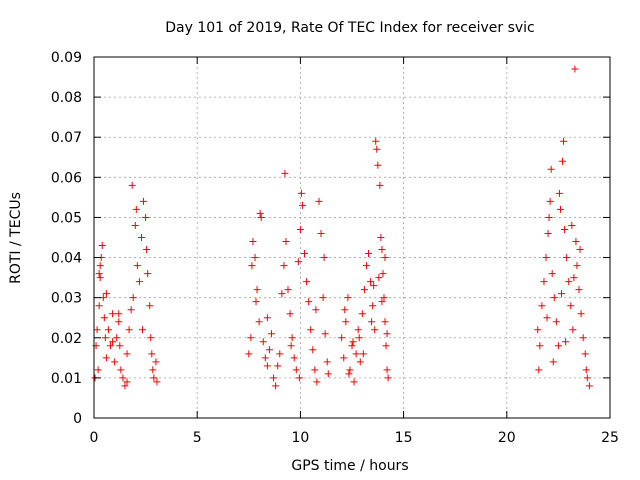 Image resolution: width=640 pixels, height=480 pixels. What do you see at coordinates (610, 438) in the screenshot?
I see `x-tick-label: 25` at bounding box center [610, 438].